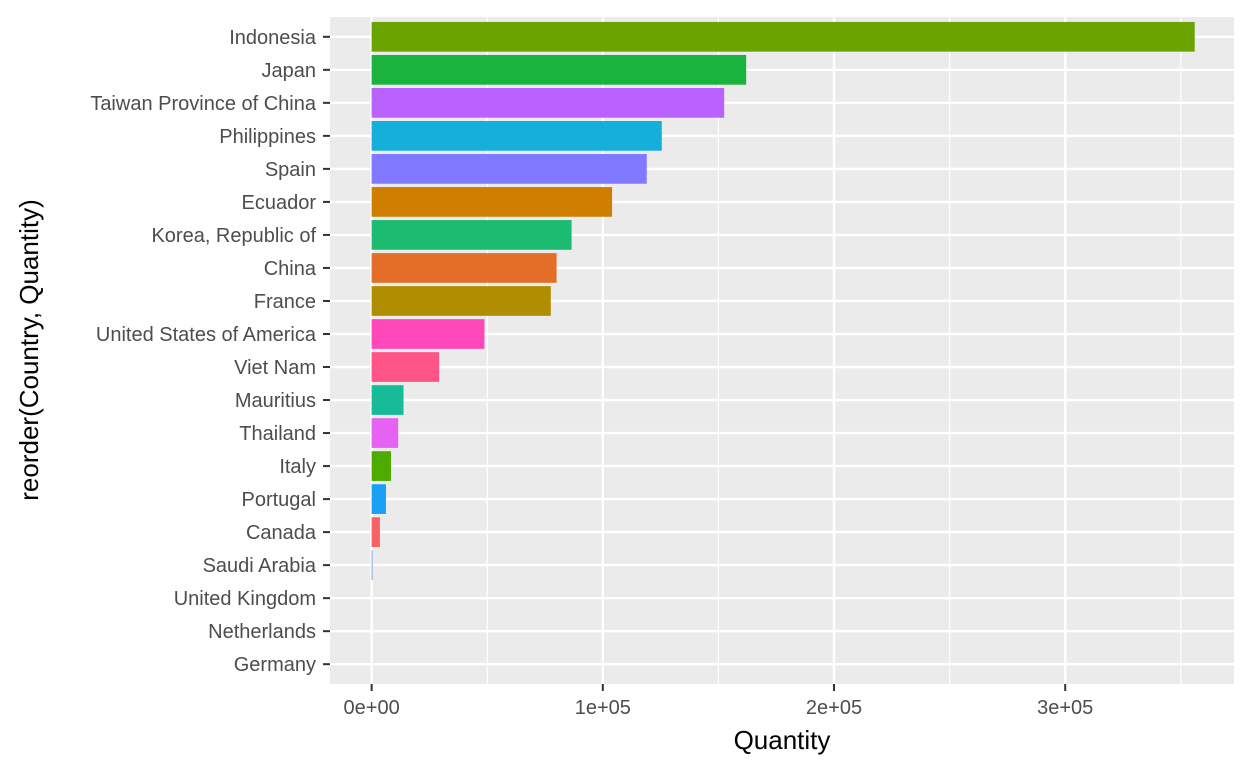 This screenshot has width=1248, height=768. Describe the element at coordinates (279, 500) in the screenshot. I see `y-tick-label: Portugal` at that location.